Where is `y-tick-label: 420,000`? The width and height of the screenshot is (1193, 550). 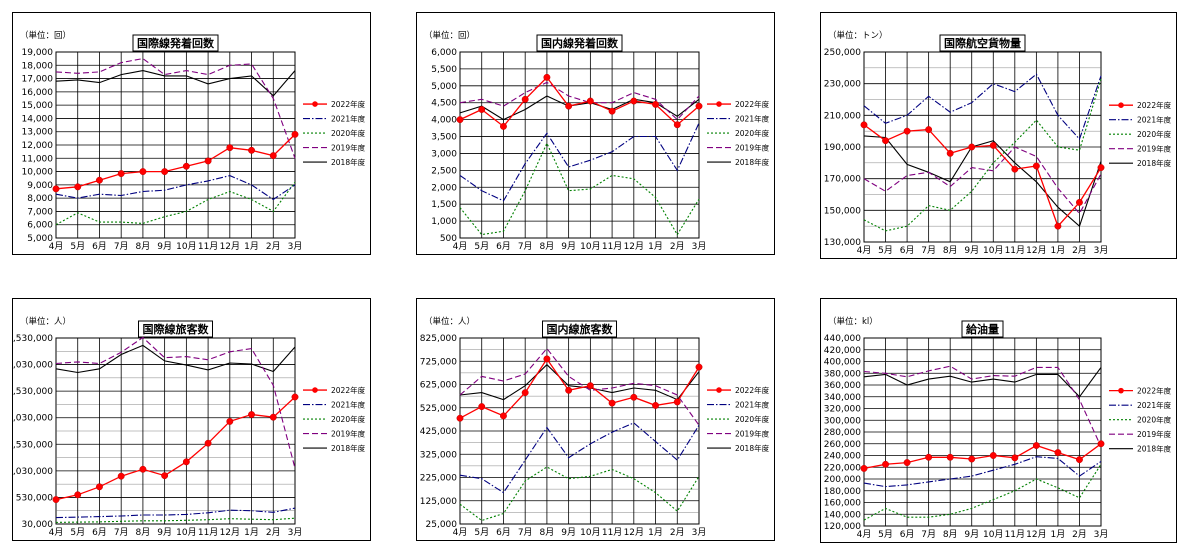 y-tick-label: 420,000 is located at coordinates (842, 351).